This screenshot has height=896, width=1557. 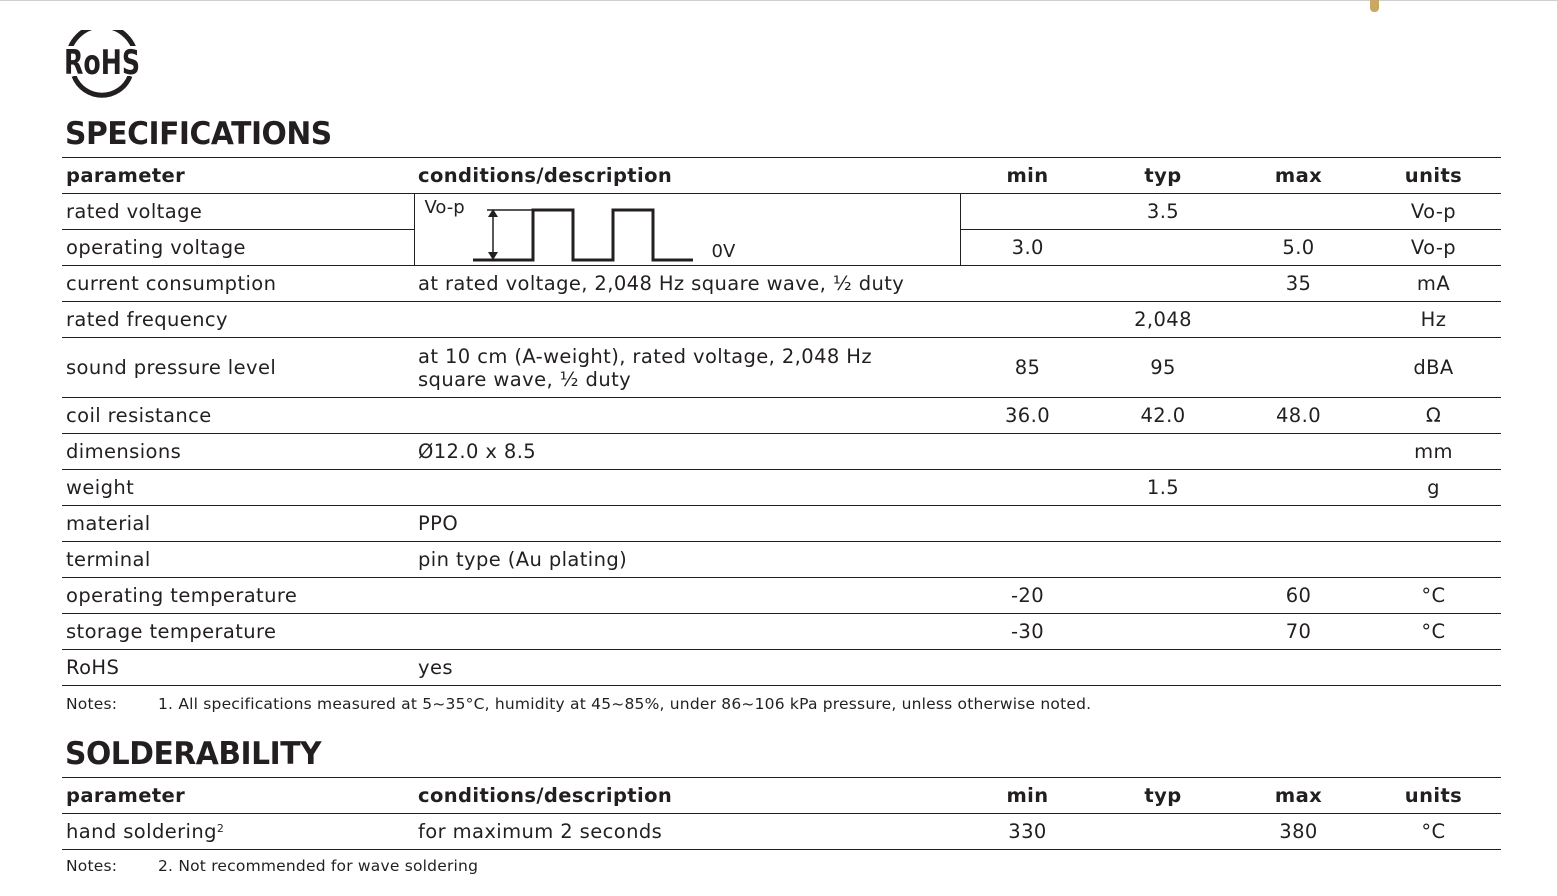 I want to click on parameter-cell: dimensions, so click(x=238, y=451).